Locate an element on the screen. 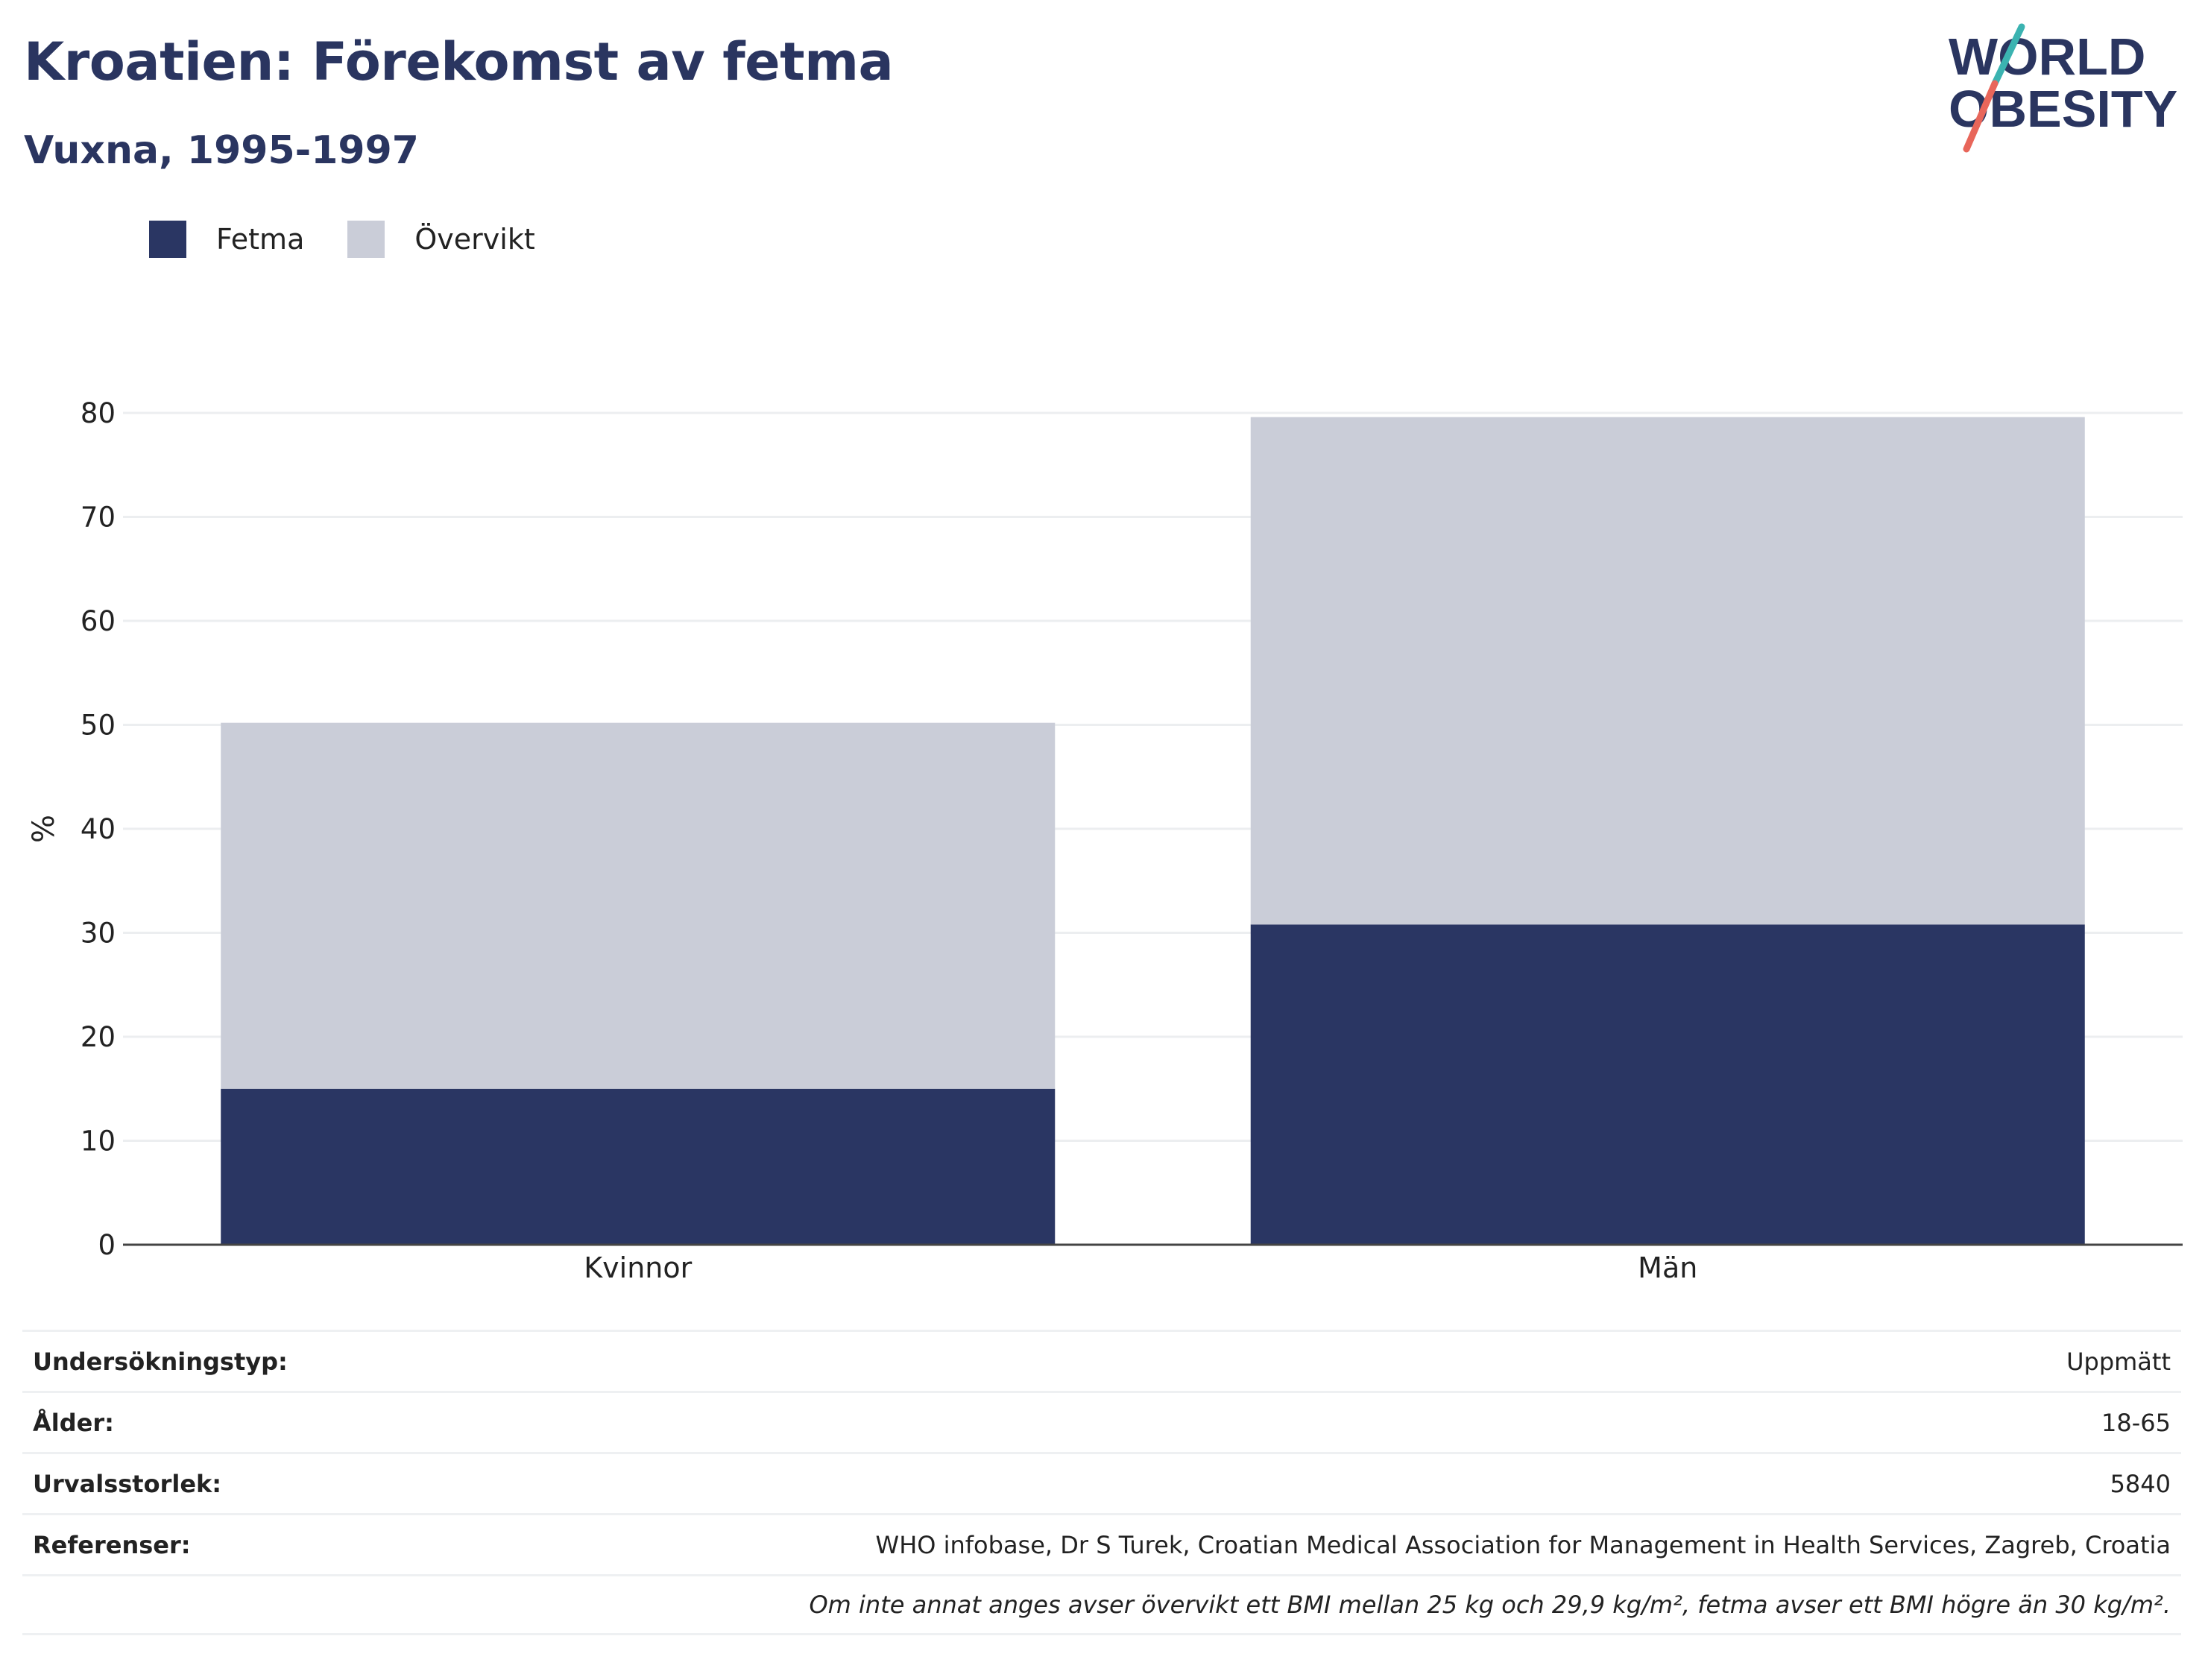  legend-item-fetma: Fetma is located at coordinates (226, 239).